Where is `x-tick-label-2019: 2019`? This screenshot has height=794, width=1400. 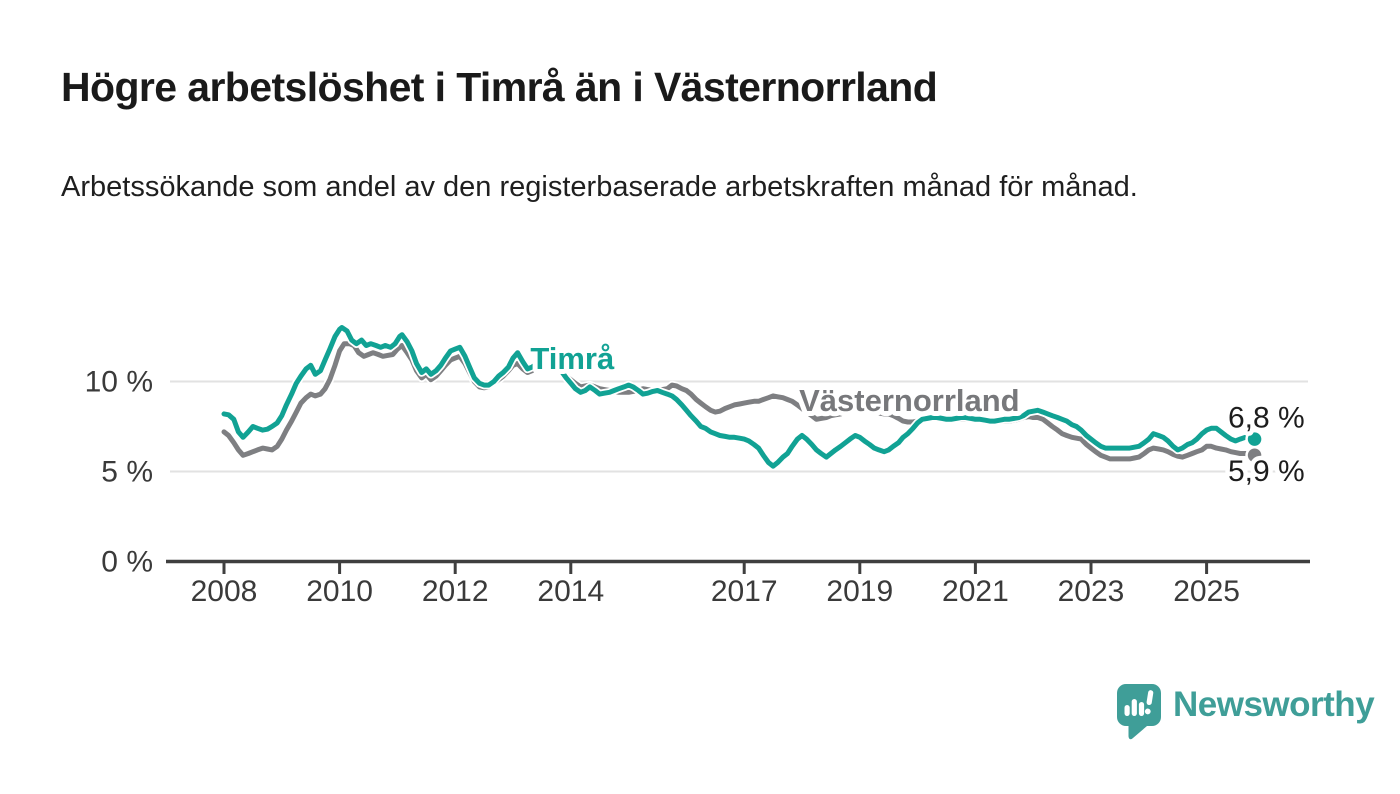 x-tick-label-2019: 2019 is located at coordinates (859, 591).